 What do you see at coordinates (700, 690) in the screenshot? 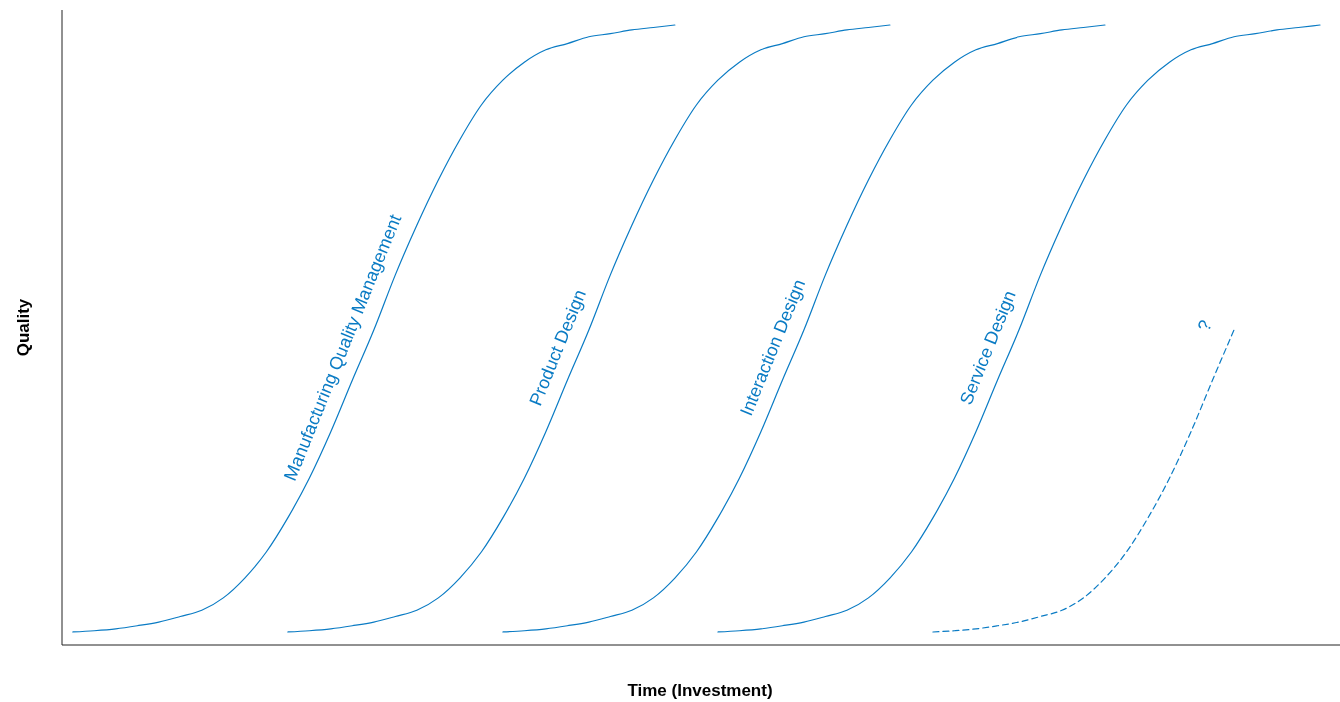
I see `x-axis-title: Time (Investment)` at bounding box center [700, 690].